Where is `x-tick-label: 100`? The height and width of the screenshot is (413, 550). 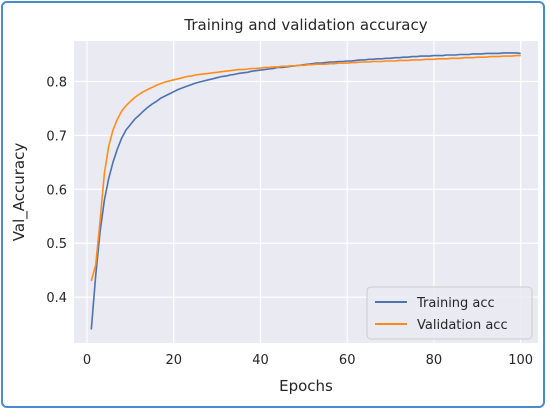 x-tick-label: 100 is located at coordinates (520, 360).